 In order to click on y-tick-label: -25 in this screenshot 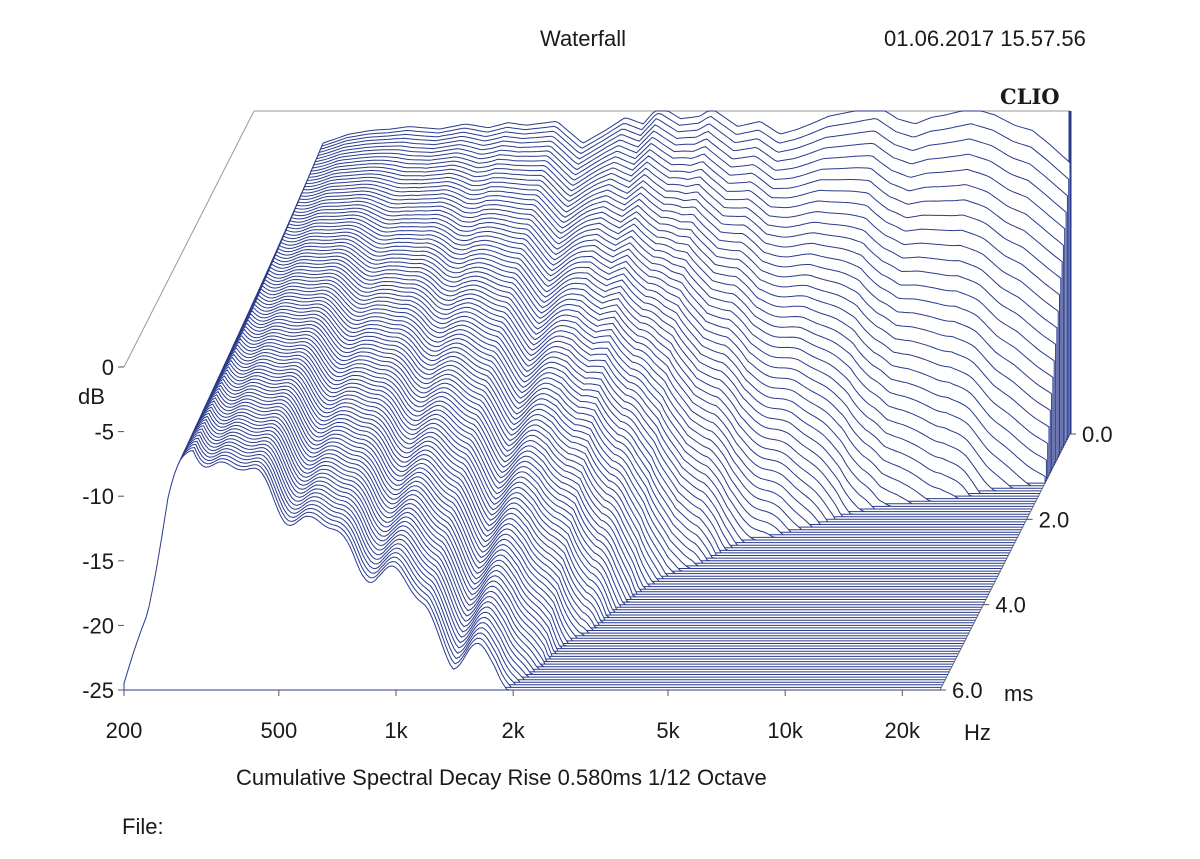, I will do `click(98, 690)`.